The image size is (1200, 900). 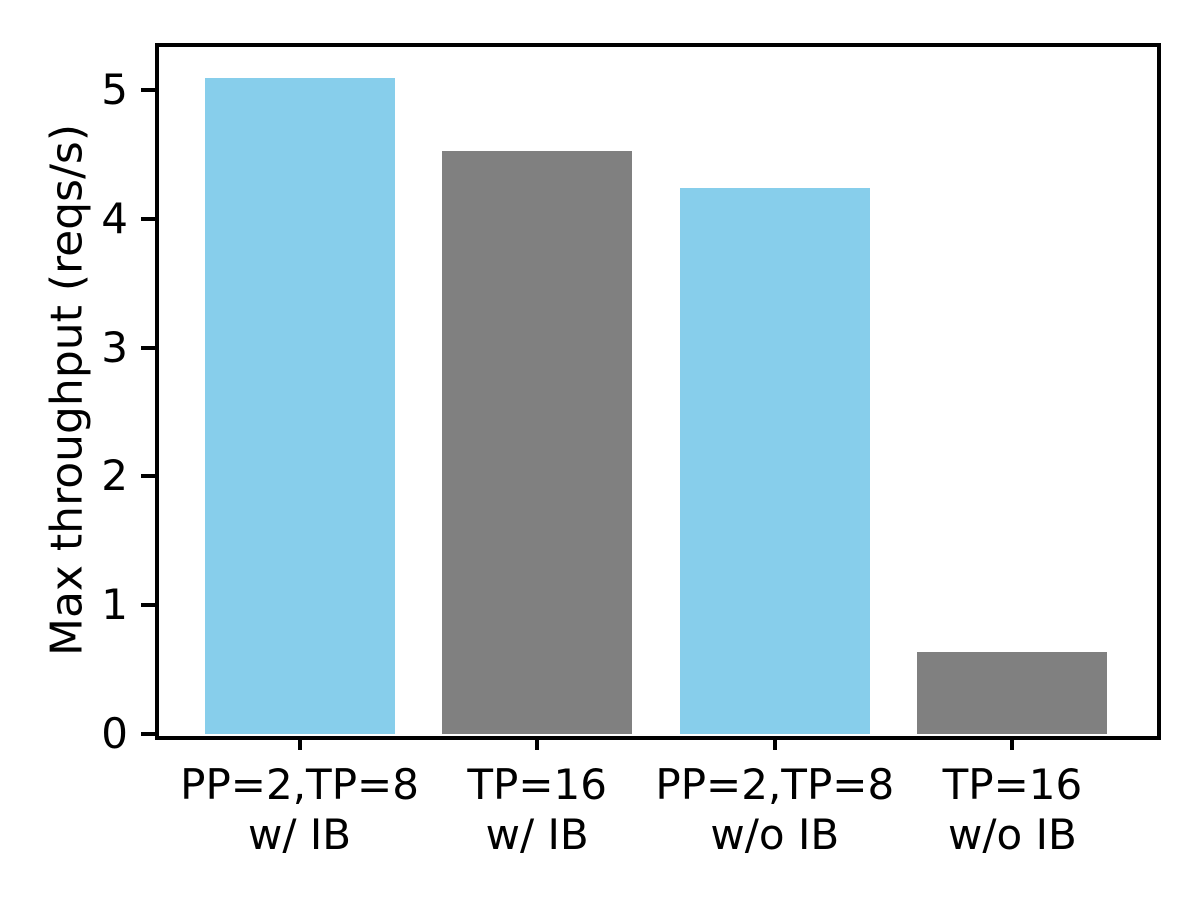 I want to click on y-tick-label: 1, so click(x=114, y=605).